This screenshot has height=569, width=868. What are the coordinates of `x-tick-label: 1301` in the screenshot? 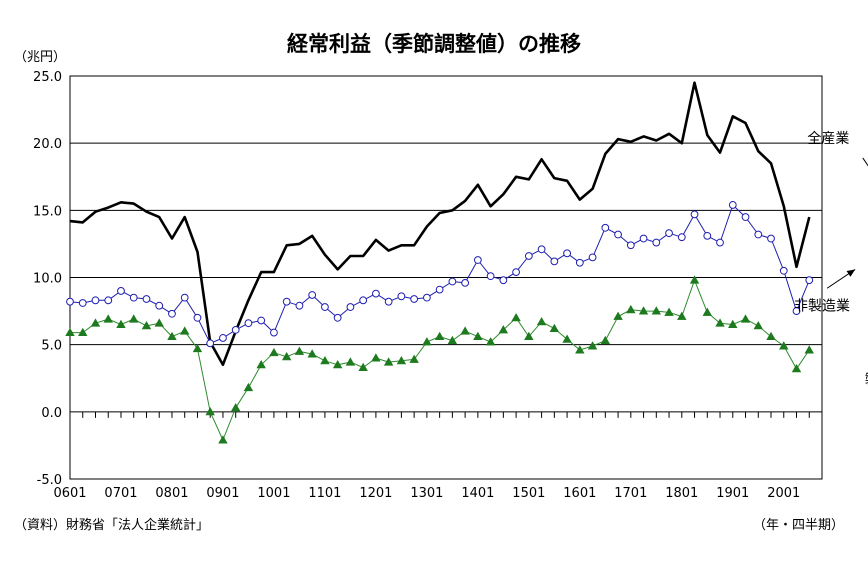 It's located at (426, 493).